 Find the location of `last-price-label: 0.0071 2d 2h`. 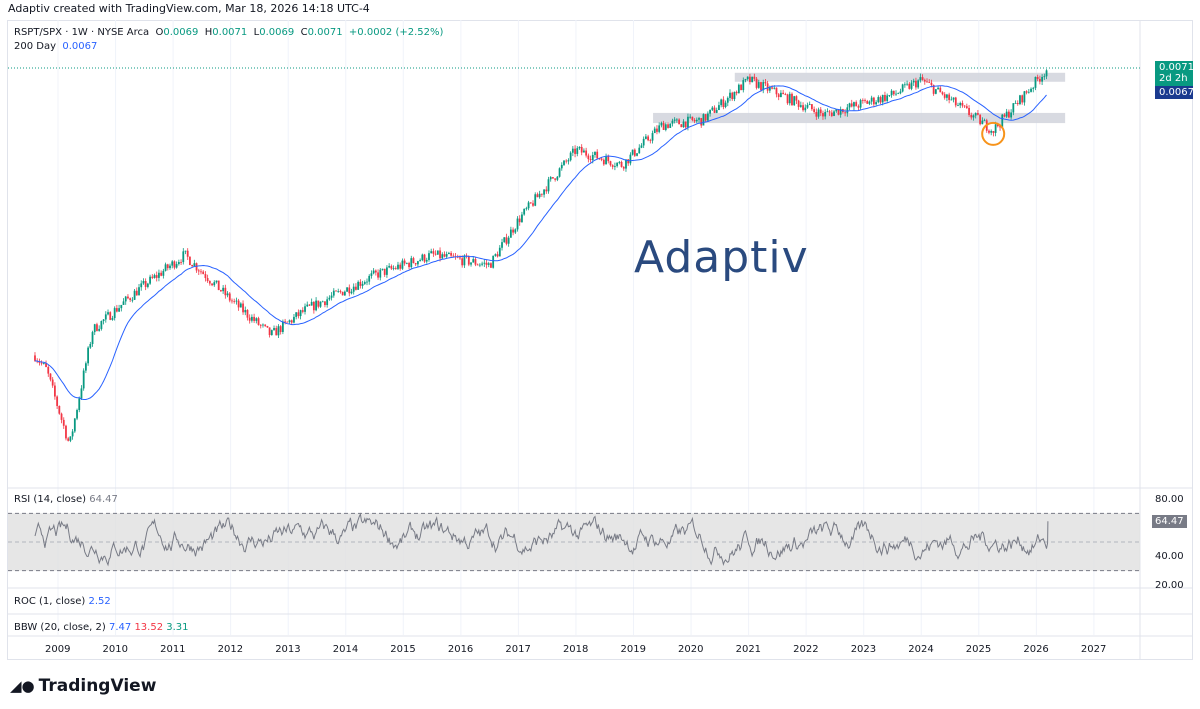

last-price-label: 0.0071 2d 2h is located at coordinates (1174, 74).